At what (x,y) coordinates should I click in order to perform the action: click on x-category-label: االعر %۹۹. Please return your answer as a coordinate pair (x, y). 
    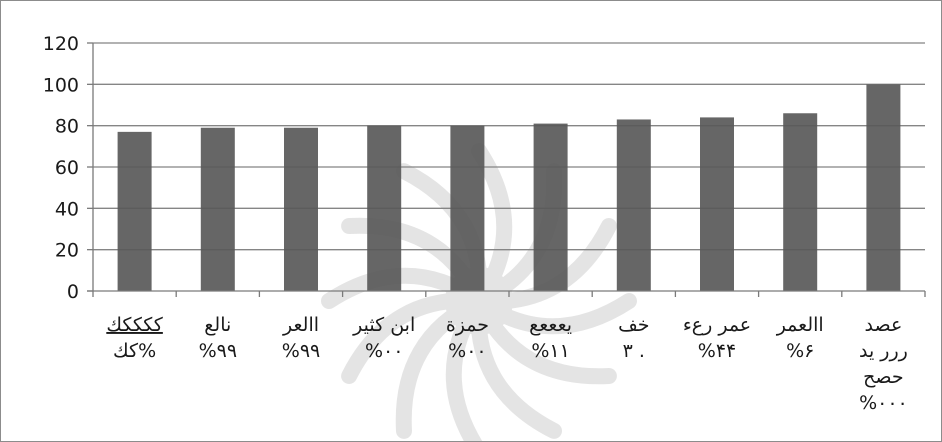
    Looking at the image, I should click on (301, 338).